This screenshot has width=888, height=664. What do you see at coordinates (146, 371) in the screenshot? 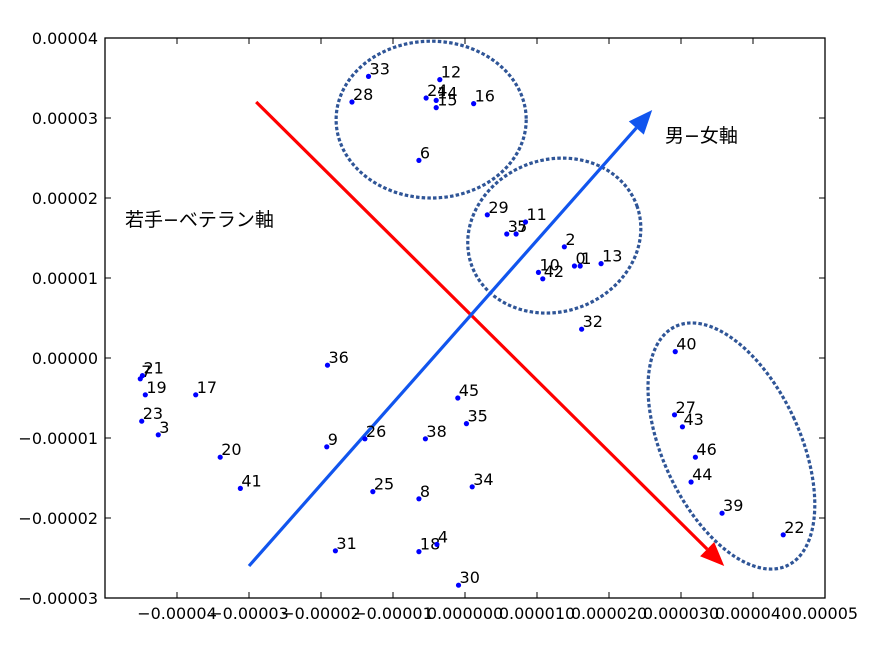
I see `point-label: 7` at bounding box center [146, 371].